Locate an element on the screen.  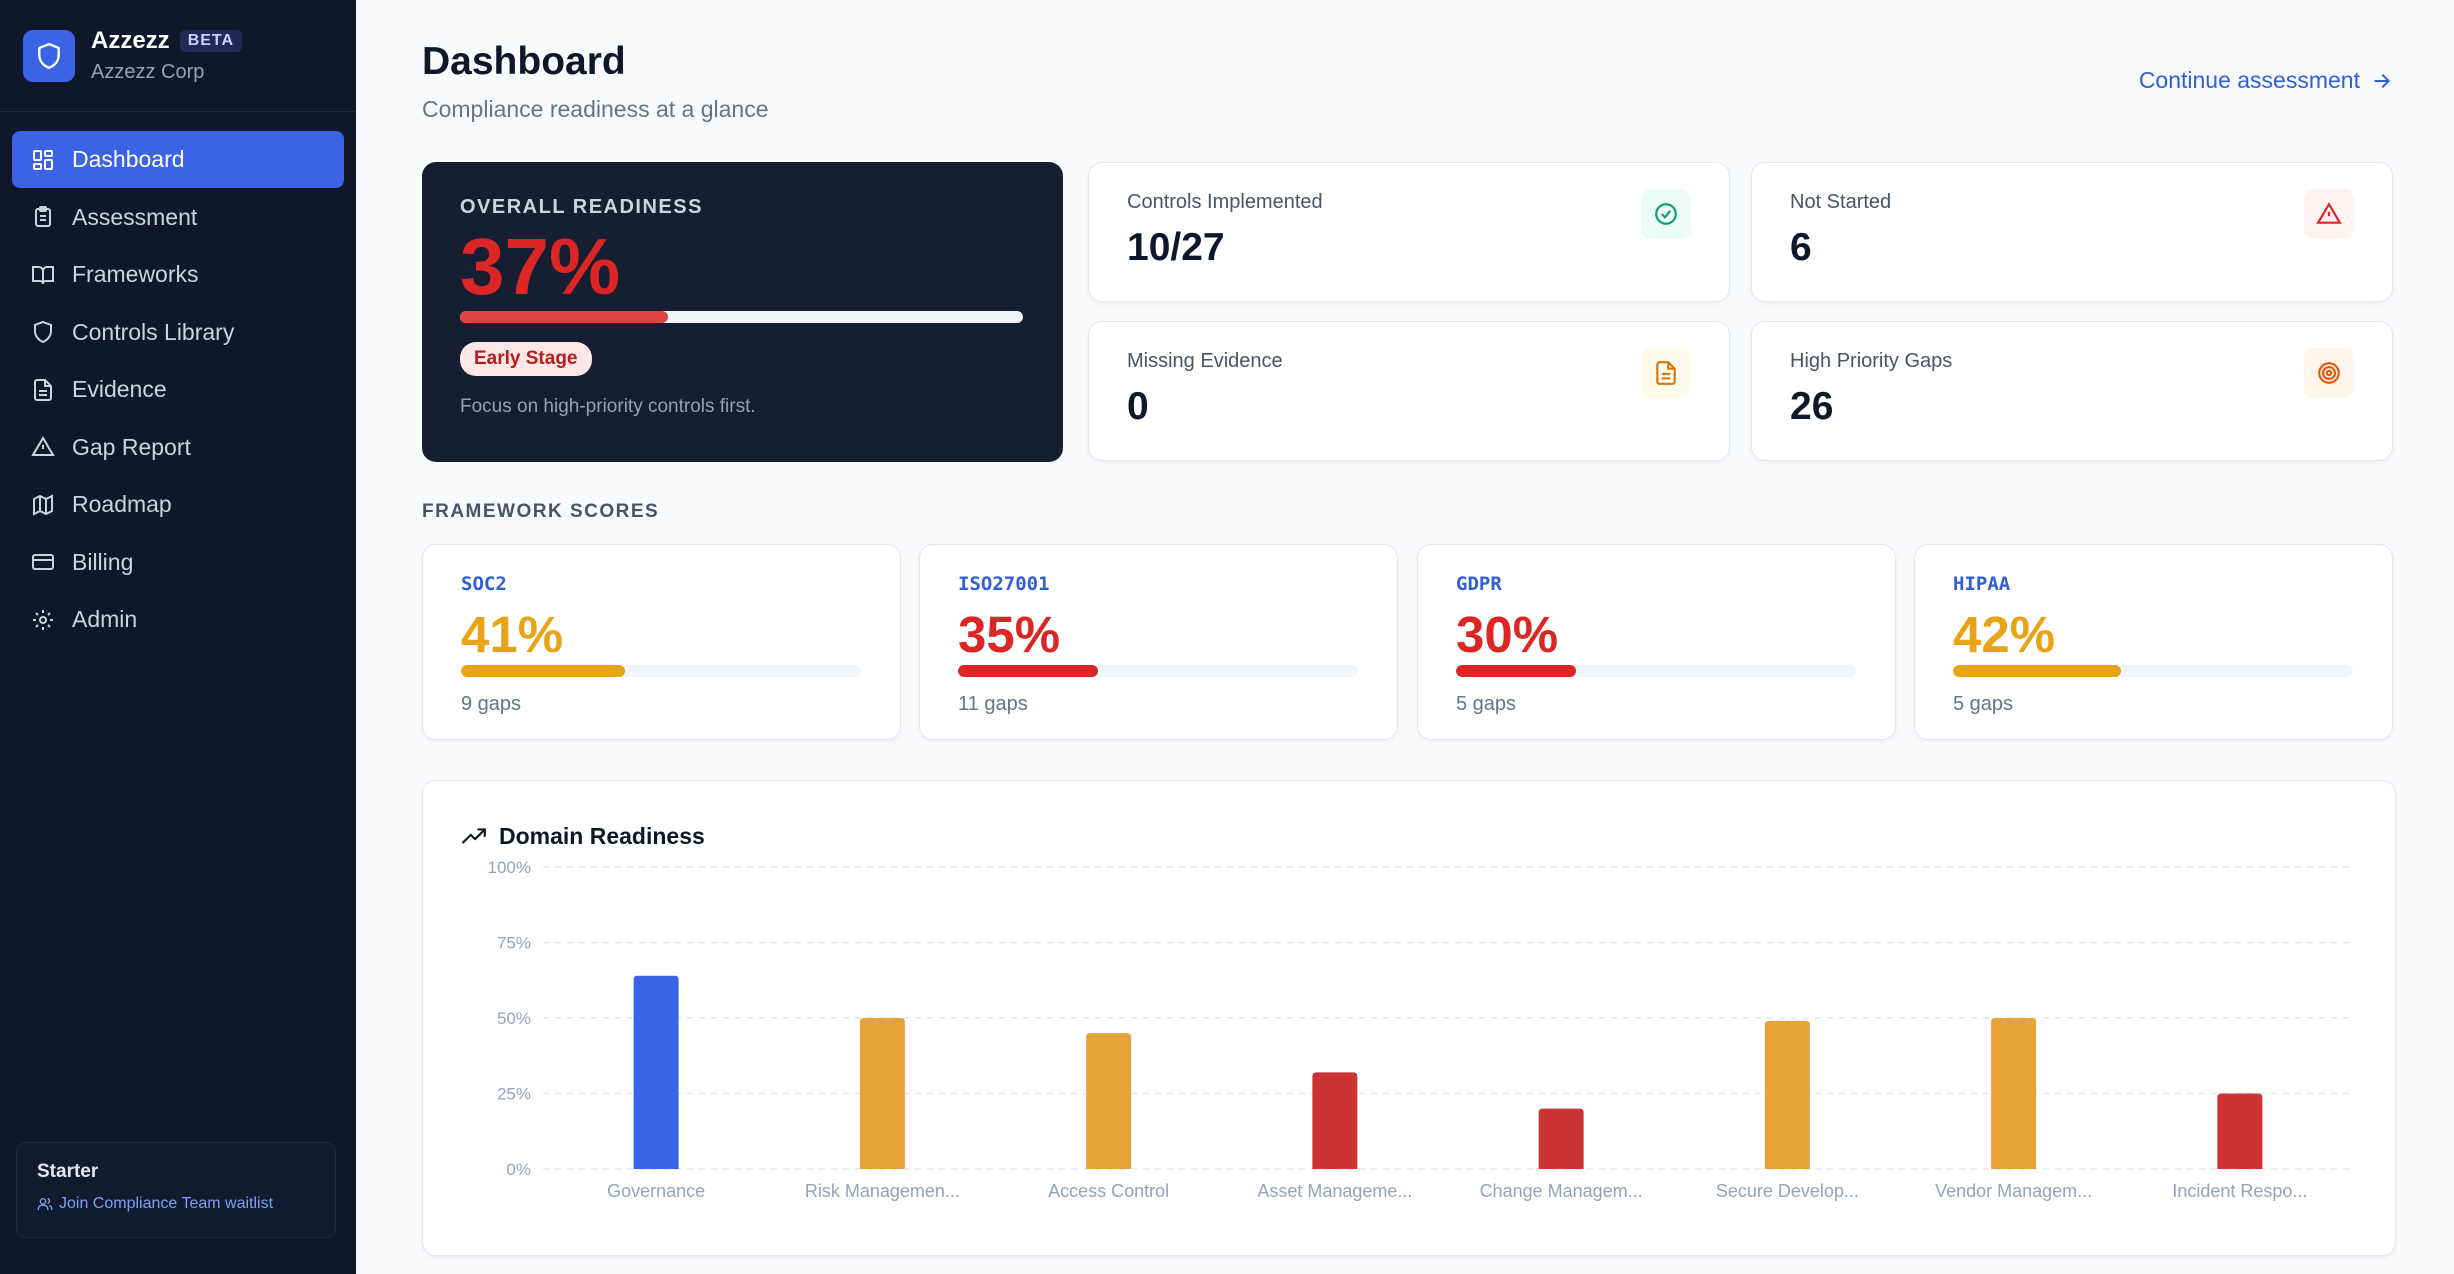
credit-card-icon is located at coordinates (43, 562).